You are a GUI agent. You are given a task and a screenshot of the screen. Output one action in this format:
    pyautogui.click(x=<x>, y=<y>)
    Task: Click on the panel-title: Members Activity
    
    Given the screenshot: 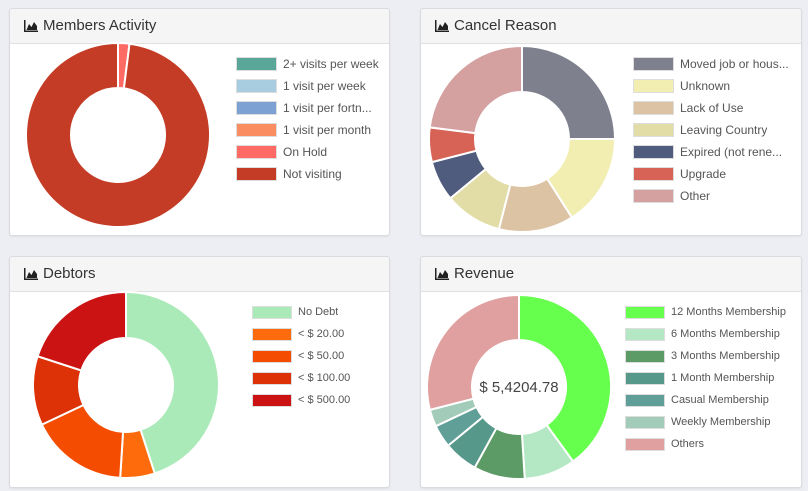 What is the action you would take?
    pyautogui.click(x=100, y=25)
    